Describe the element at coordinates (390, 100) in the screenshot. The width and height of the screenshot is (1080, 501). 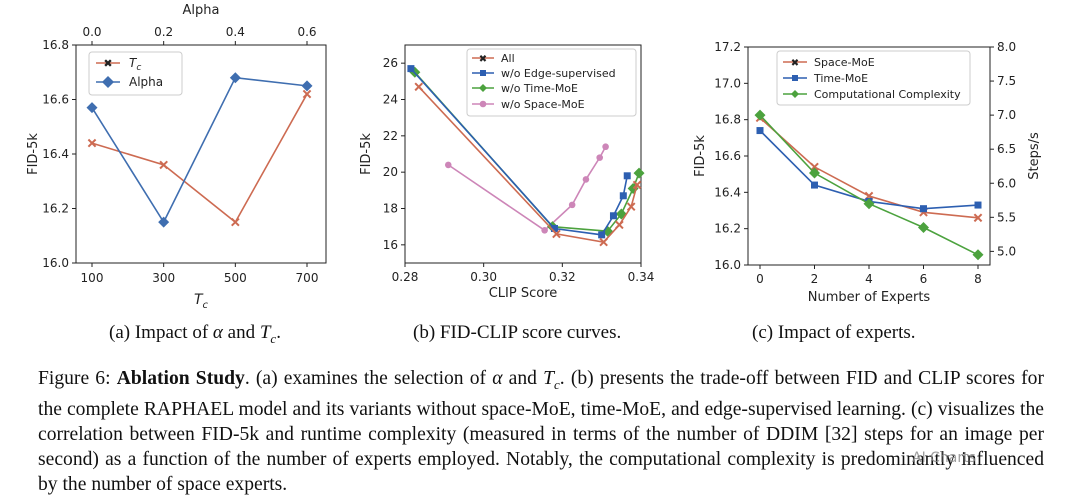
I see `panel-b-y-tick-label: 24` at that location.